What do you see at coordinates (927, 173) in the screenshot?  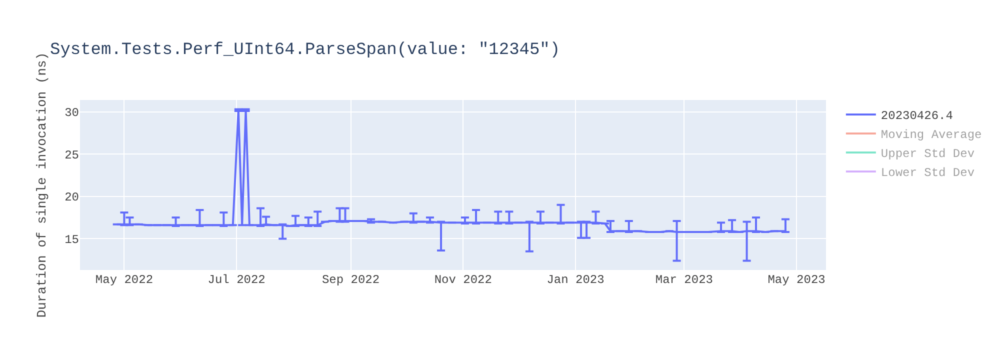 I see `legend-label: Lower Std Dev` at bounding box center [927, 173].